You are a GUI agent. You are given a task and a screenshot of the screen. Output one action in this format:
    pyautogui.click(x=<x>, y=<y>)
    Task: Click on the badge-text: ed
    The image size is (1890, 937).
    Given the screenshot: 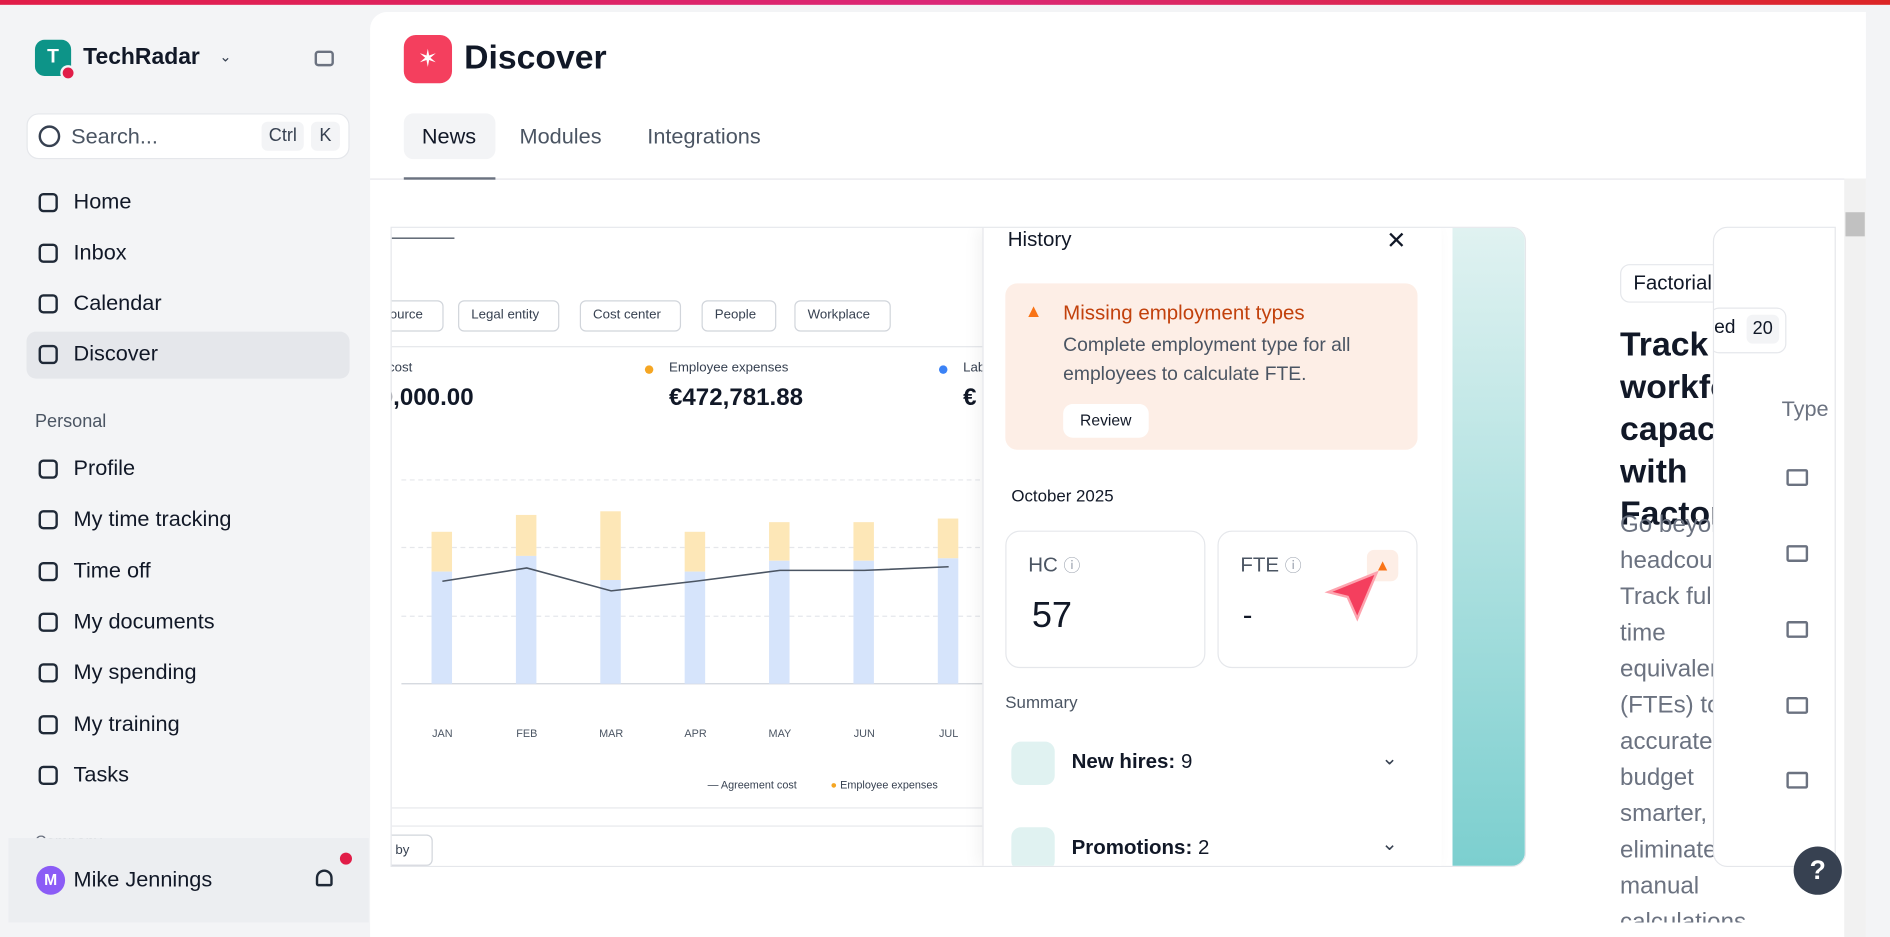 What is the action you would take?
    pyautogui.click(x=1725, y=327)
    